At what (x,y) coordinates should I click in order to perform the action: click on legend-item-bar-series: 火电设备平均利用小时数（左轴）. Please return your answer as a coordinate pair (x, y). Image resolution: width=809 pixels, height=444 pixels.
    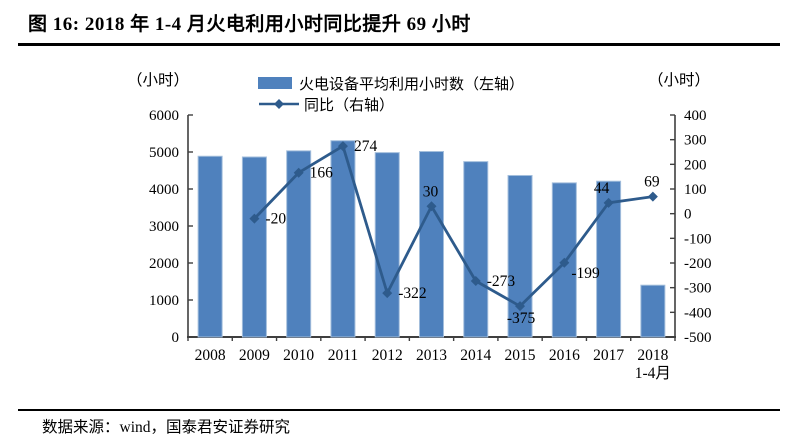
    Looking at the image, I should click on (391, 83).